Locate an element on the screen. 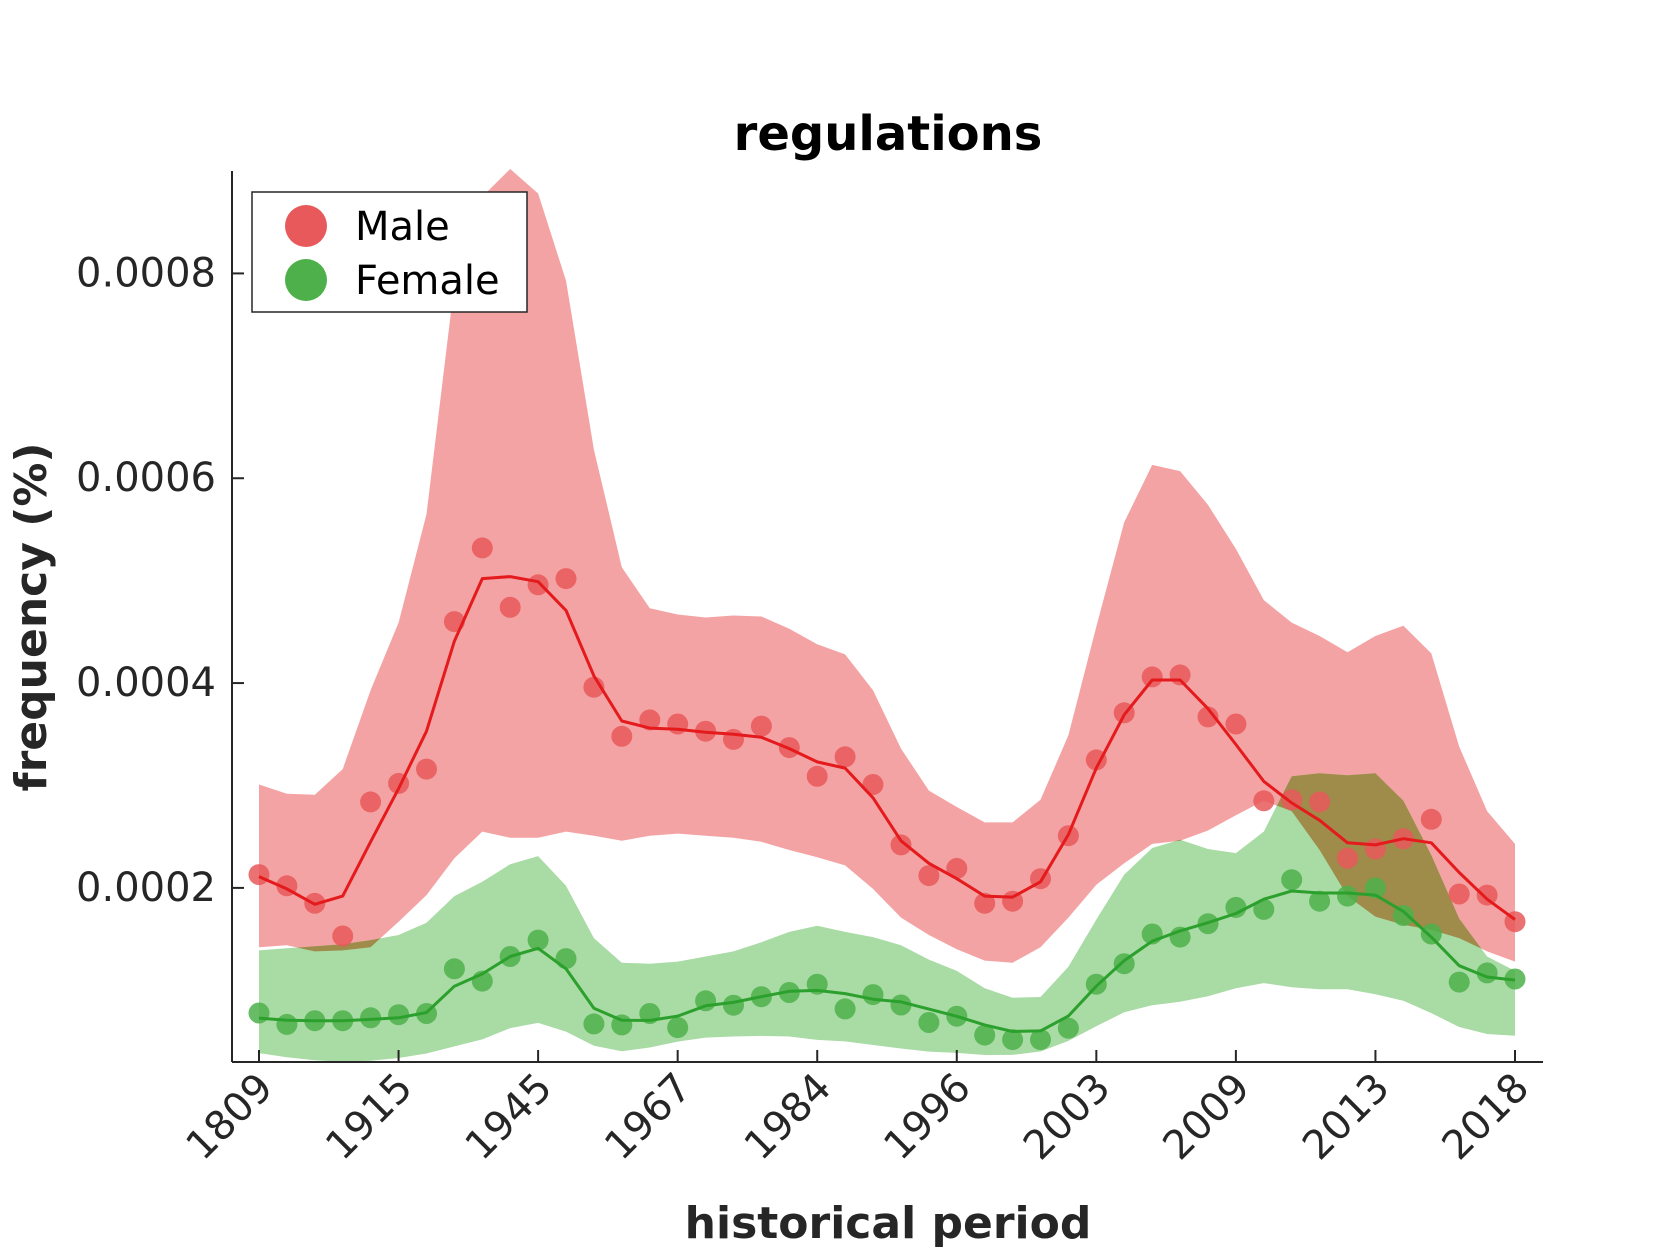 This screenshot has width=1680, height=1260. x-tick-label: 1809 is located at coordinates (230, 1117).